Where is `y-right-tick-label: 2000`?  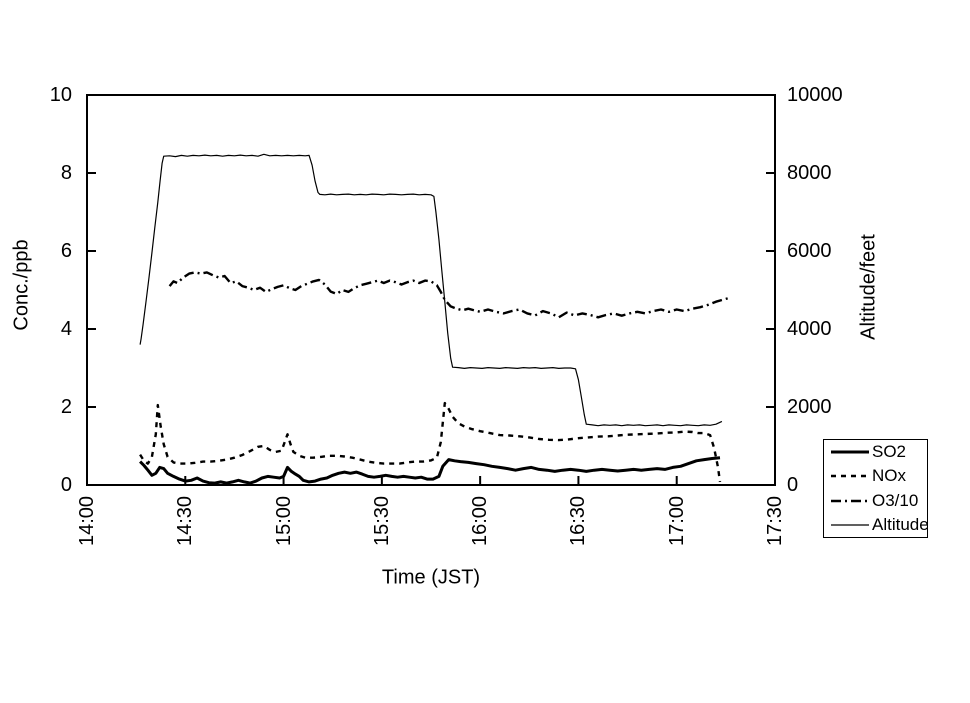 y-right-tick-label: 2000 is located at coordinates (809, 407).